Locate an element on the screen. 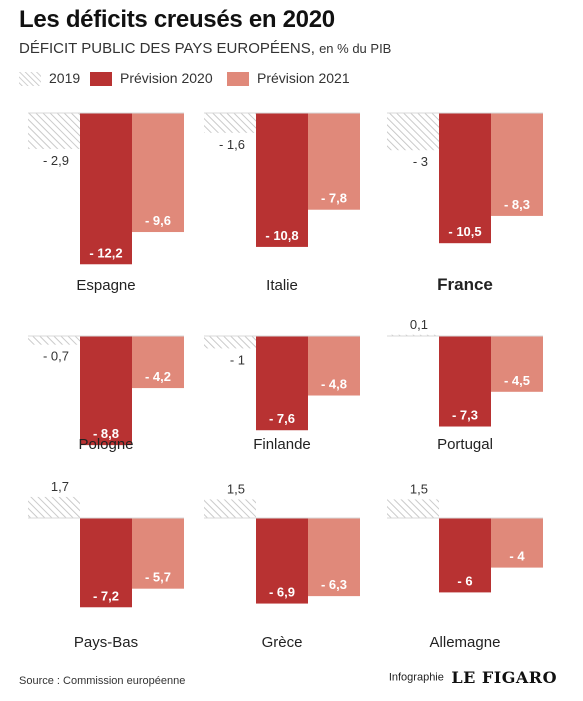 This screenshot has height=701, width=583. bar-france-2020 is located at coordinates (465, 178).